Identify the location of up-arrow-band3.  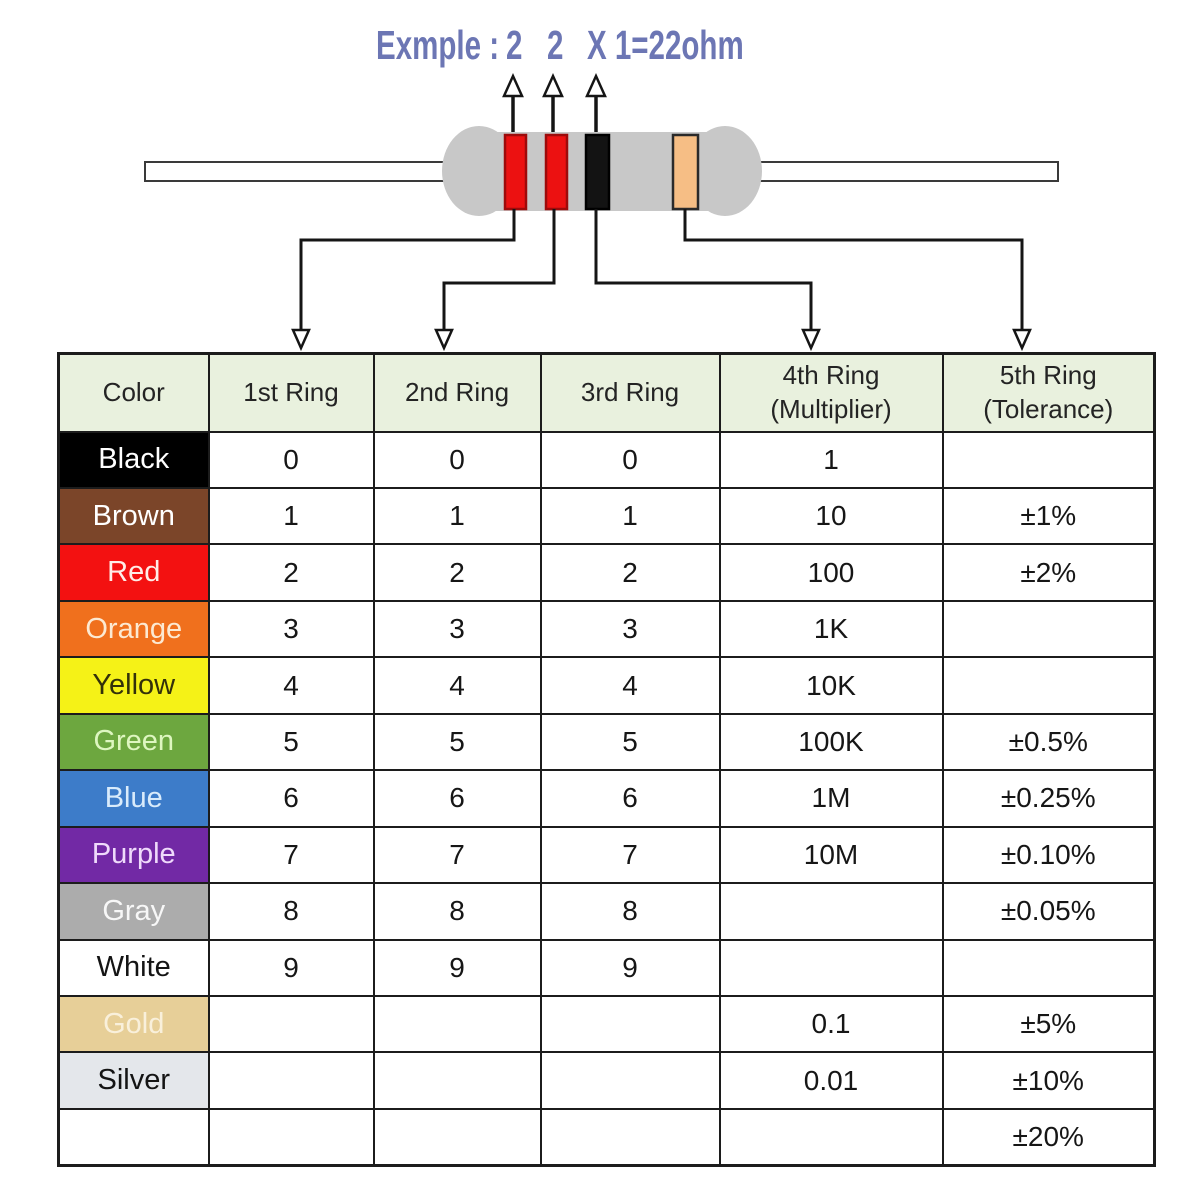
(596, 104).